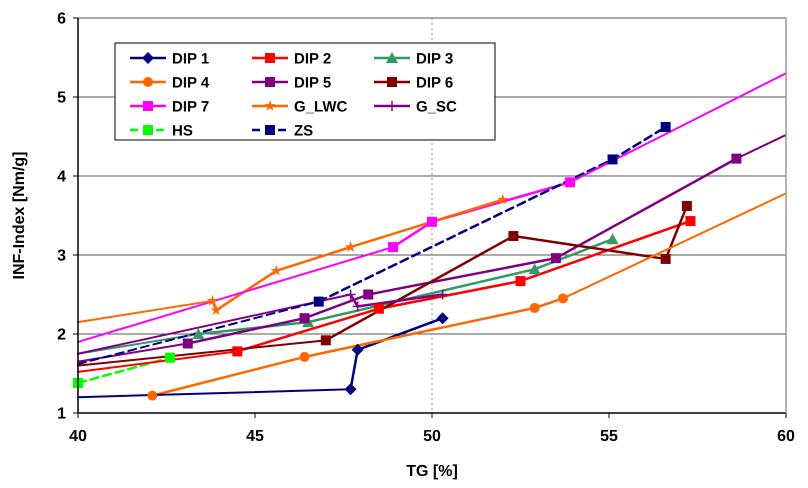 The height and width of the screenshot is (488, 808). Describe the element at coordinates (304, 131) in the screenshot. I see `legend-label: ZS` at that location.